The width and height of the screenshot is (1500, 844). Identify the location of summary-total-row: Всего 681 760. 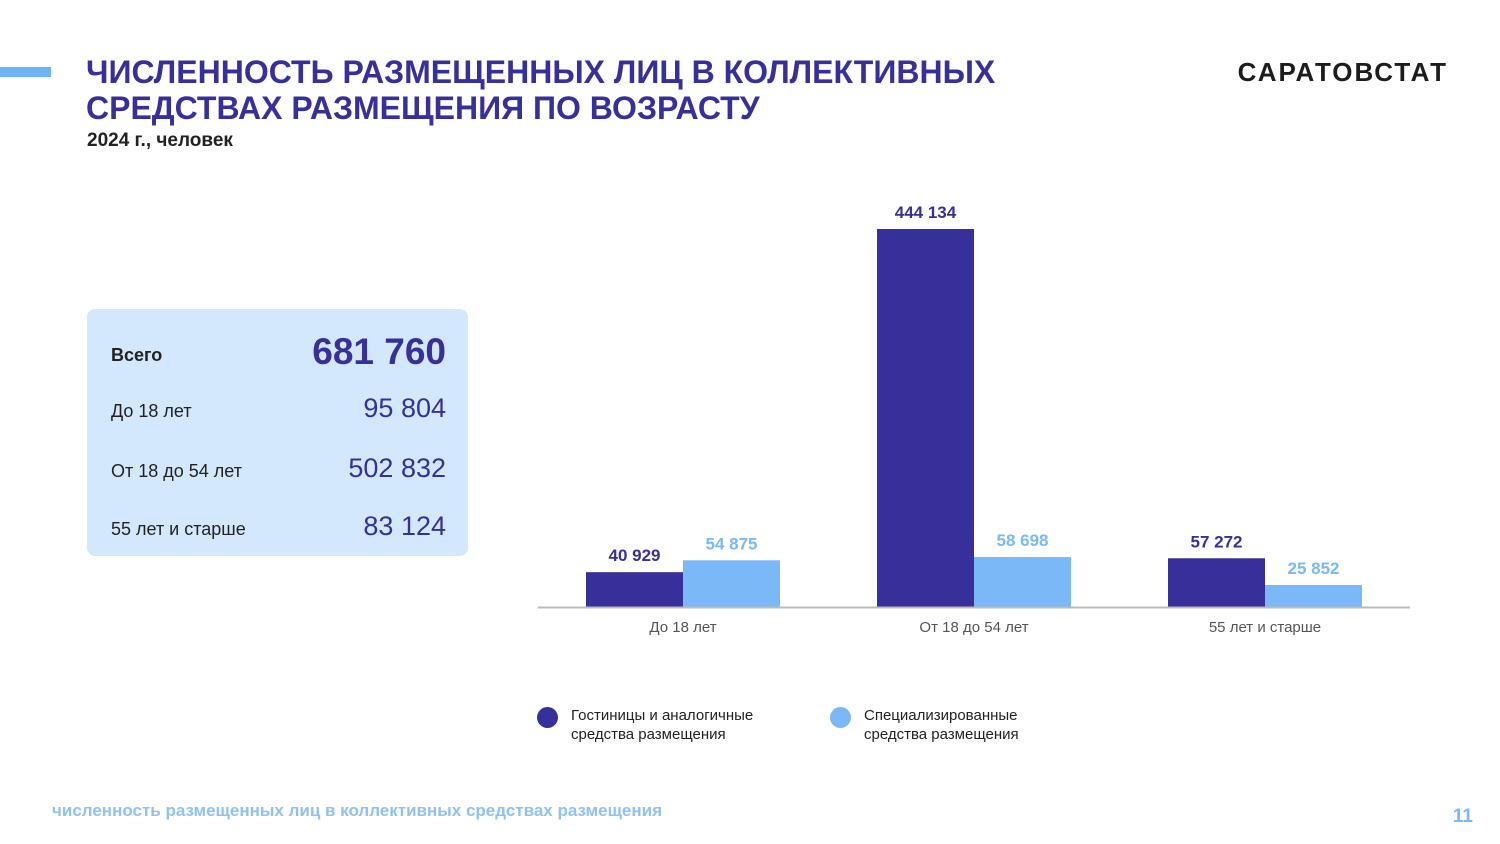
(278, 356).